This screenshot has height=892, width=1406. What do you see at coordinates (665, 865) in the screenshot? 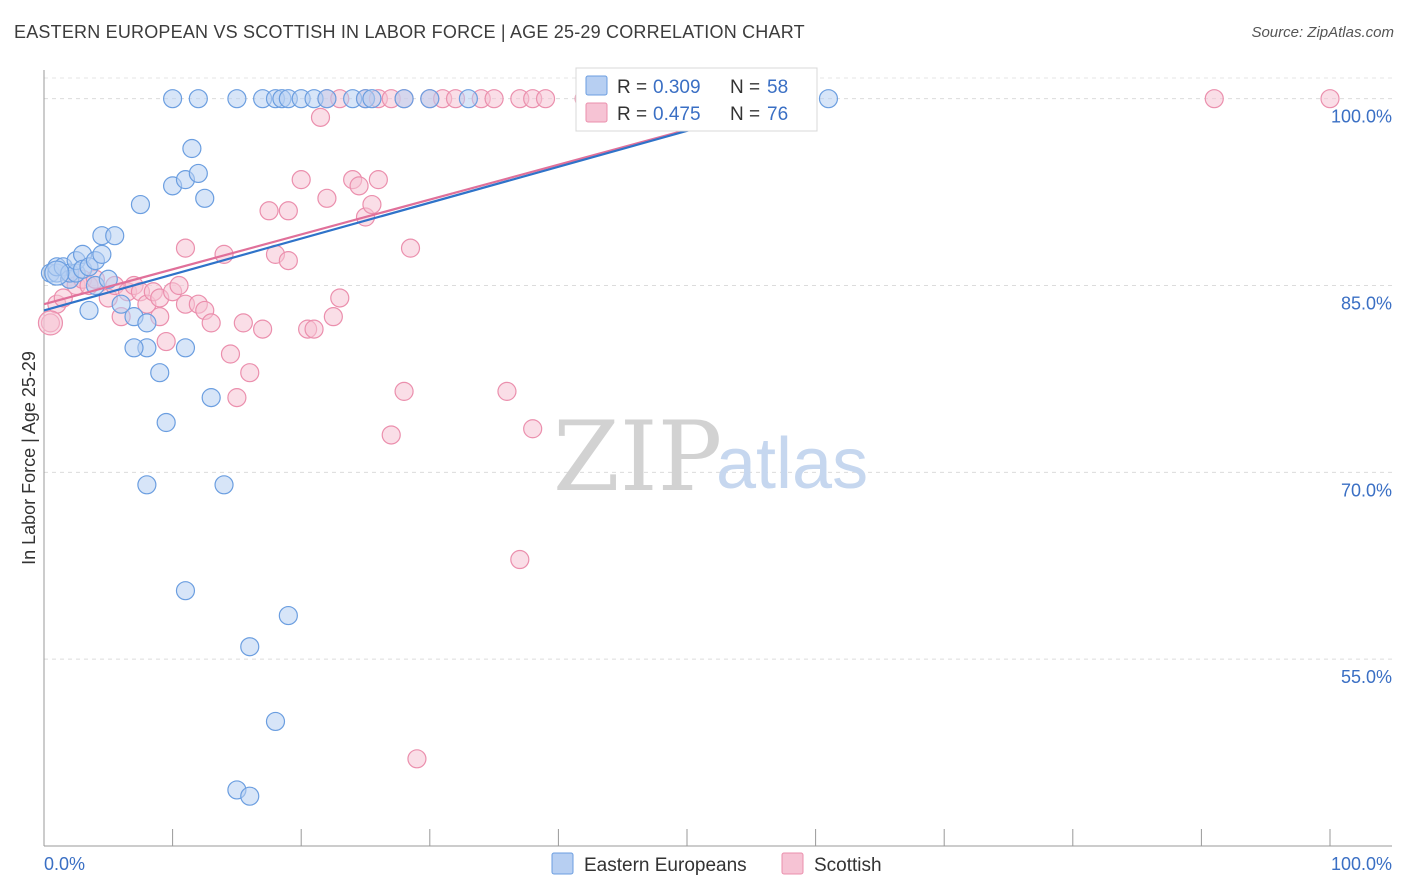
I see `legend-bottom-label-eastern: Eastern Europeans` at bounding box center [665, 865].